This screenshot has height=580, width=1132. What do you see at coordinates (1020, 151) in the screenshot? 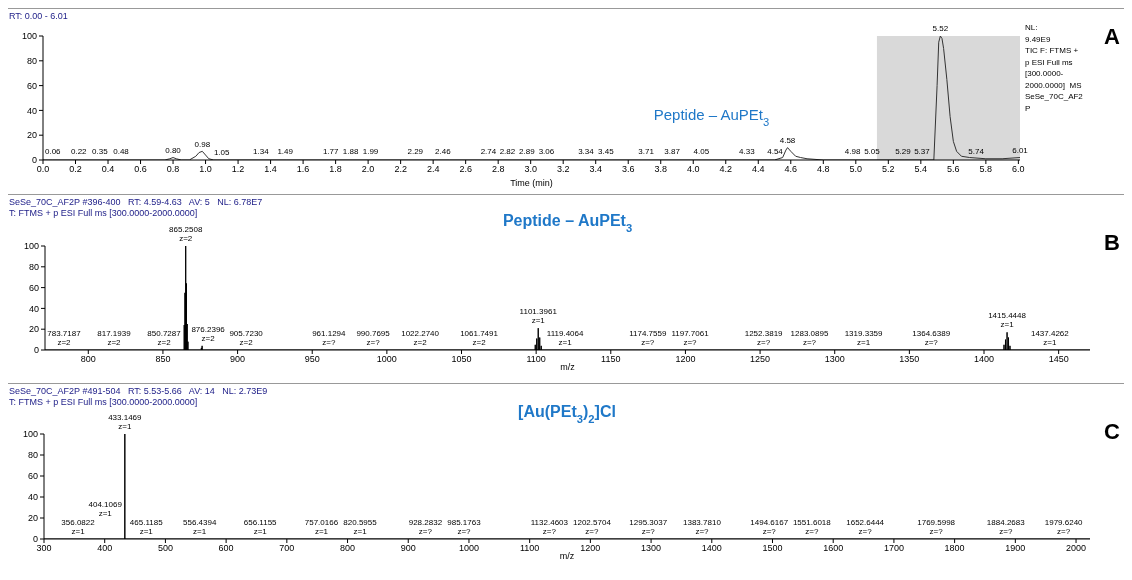
I see `annotation: 6.01` at bounding box center [1020, 151].